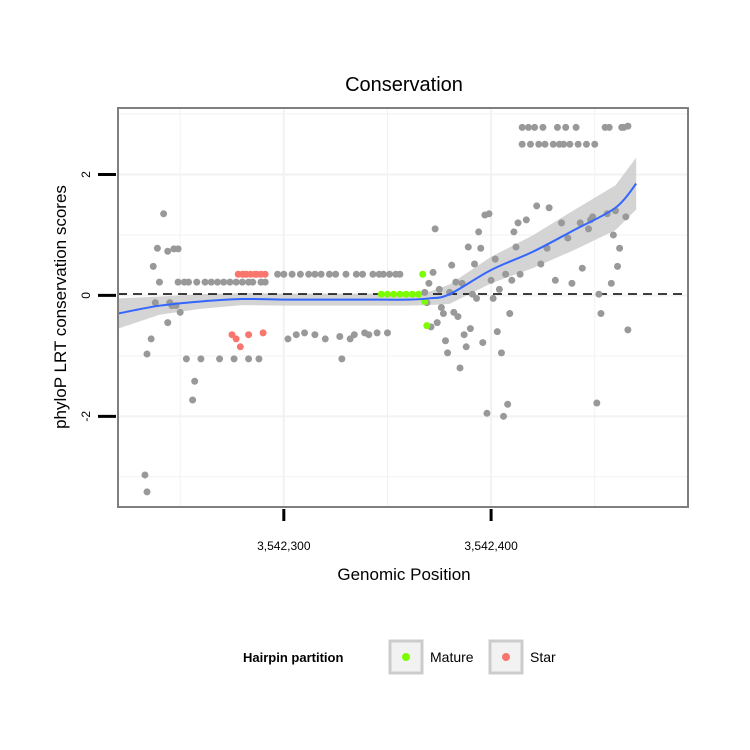 This screenshot has width=750, height=750. What do you see at coordinates (97, 296) in the screenshot?
I see `y-axis-ticks: -2 0 2` at bounding box center [97, 296].